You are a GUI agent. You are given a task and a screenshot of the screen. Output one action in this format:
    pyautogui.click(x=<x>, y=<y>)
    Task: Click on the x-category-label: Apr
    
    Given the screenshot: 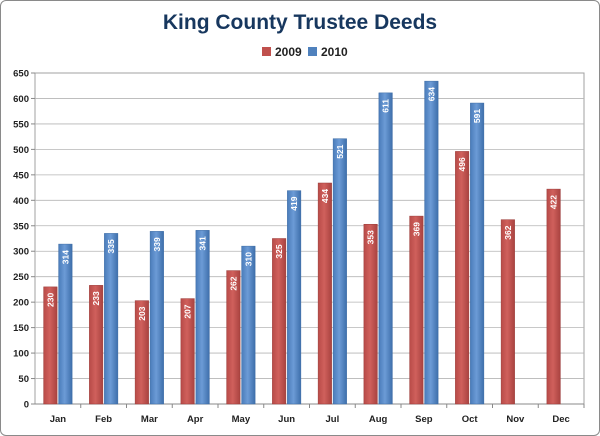 What is the action you would take?
    pyautogui.click(x=195, y=419)
    